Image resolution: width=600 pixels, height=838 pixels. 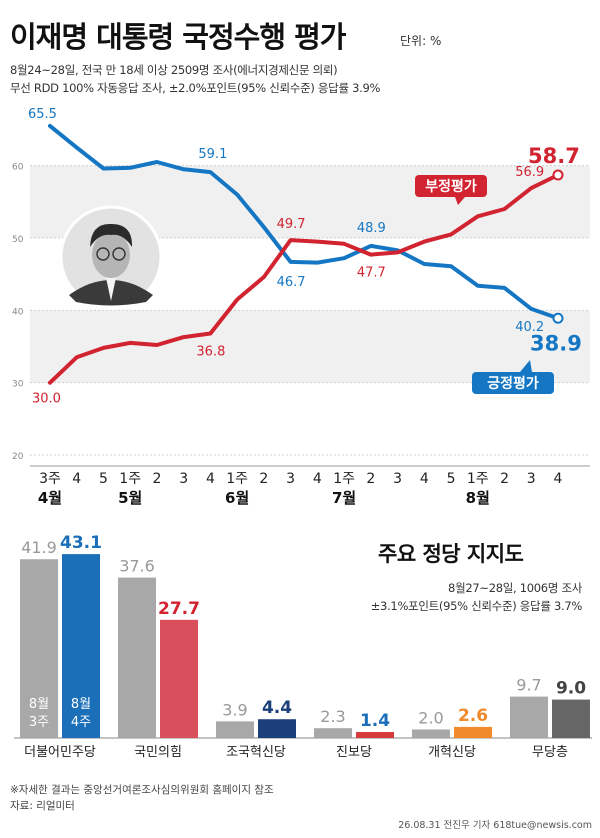 What do you see at coordinates (354, 752) in the screenshot?
I see `bar-category-label: 진보당` at bounding box center [354, 752].